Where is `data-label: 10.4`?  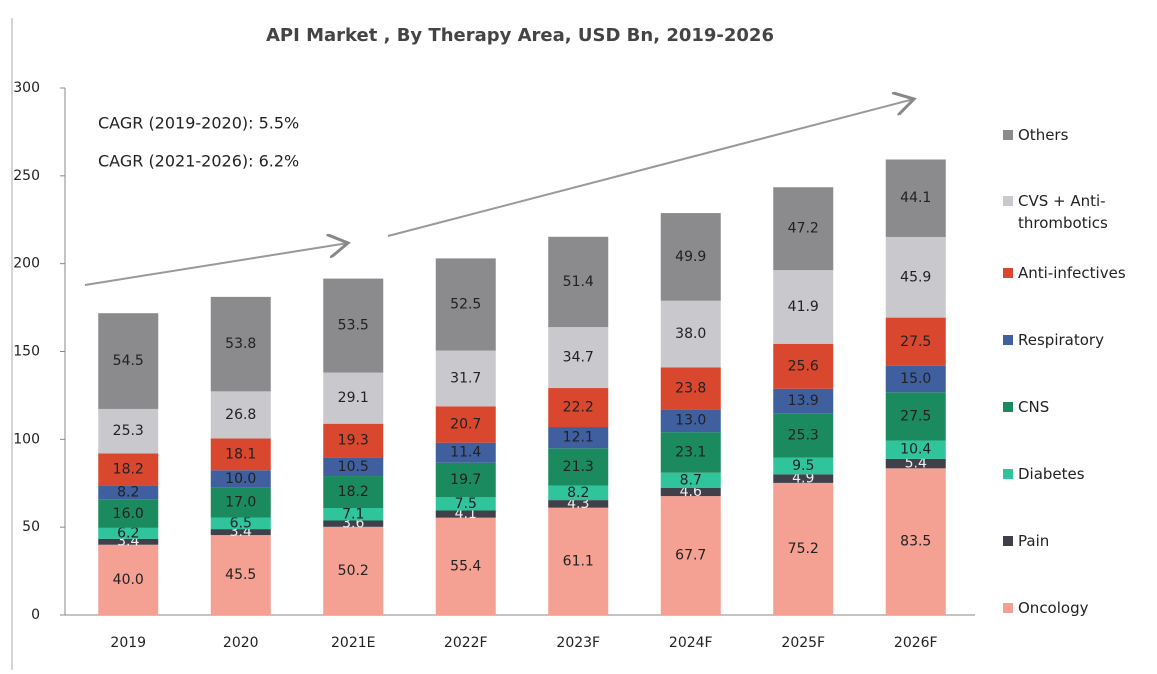
data-label: 10.4 is located at coordinates (915, 450).